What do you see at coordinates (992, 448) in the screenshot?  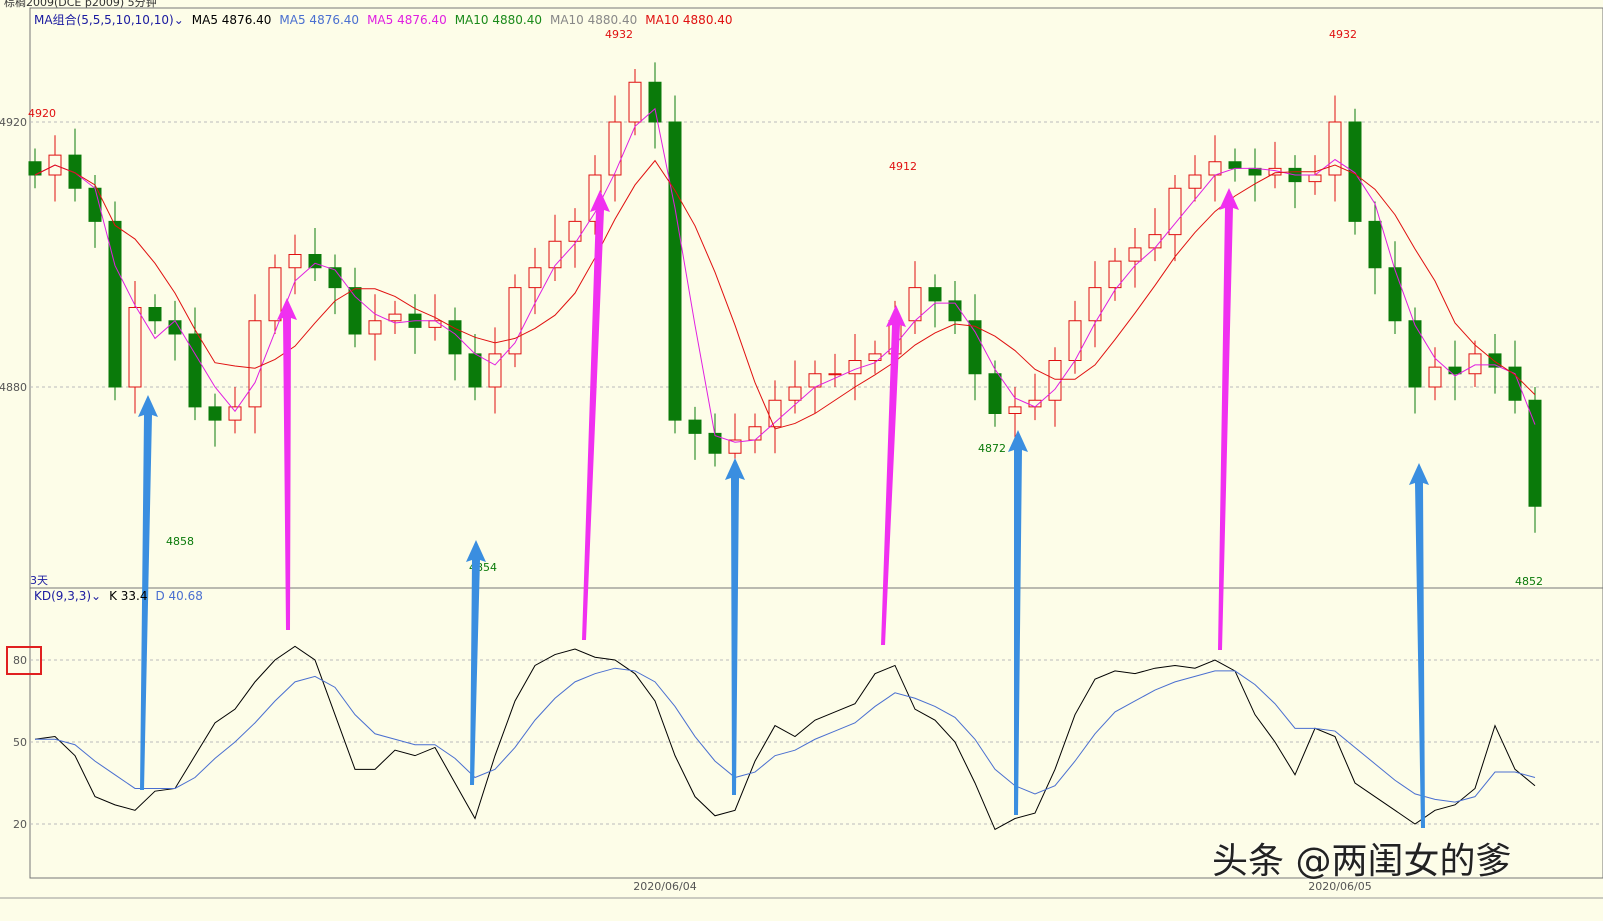 I see `price-annotation: 4872` at bounding box center [992, 448].